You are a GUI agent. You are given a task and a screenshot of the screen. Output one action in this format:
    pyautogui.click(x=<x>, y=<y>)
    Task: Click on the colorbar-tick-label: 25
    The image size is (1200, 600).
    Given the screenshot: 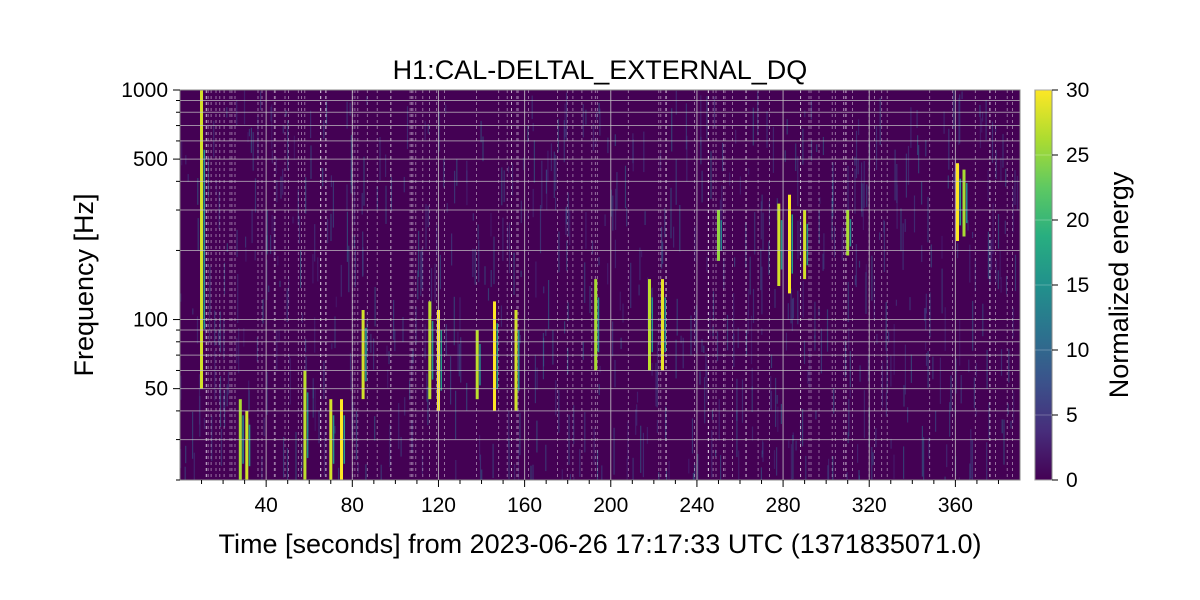 What is the action you would take?
    pyautogui.click(x=1077, y=155)
    